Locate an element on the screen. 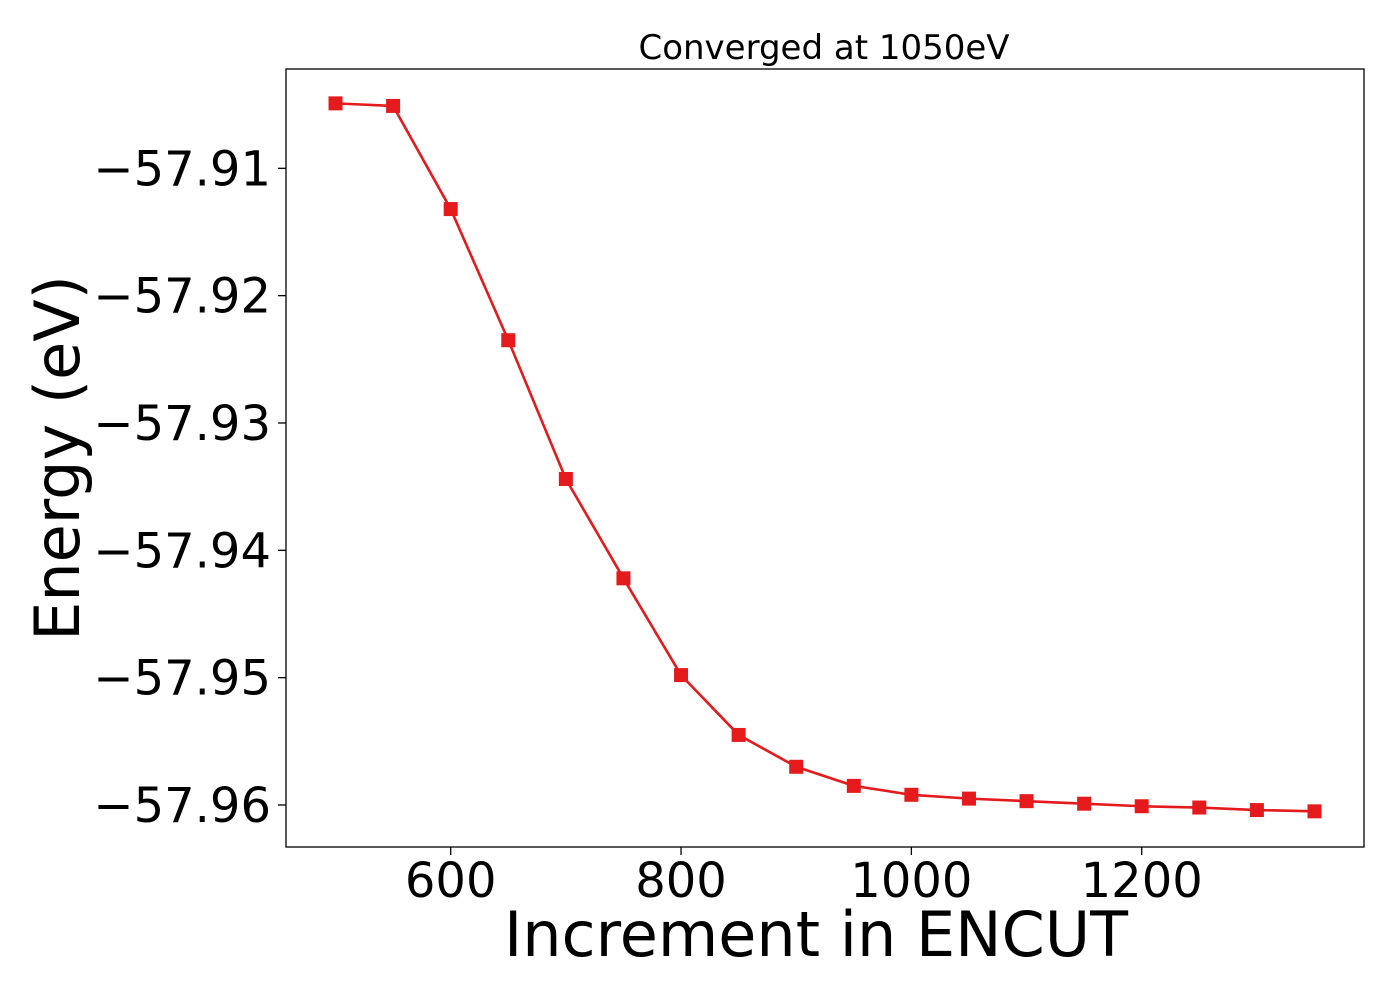  x-tick-label: 600 is located at coordinates (451, 881).